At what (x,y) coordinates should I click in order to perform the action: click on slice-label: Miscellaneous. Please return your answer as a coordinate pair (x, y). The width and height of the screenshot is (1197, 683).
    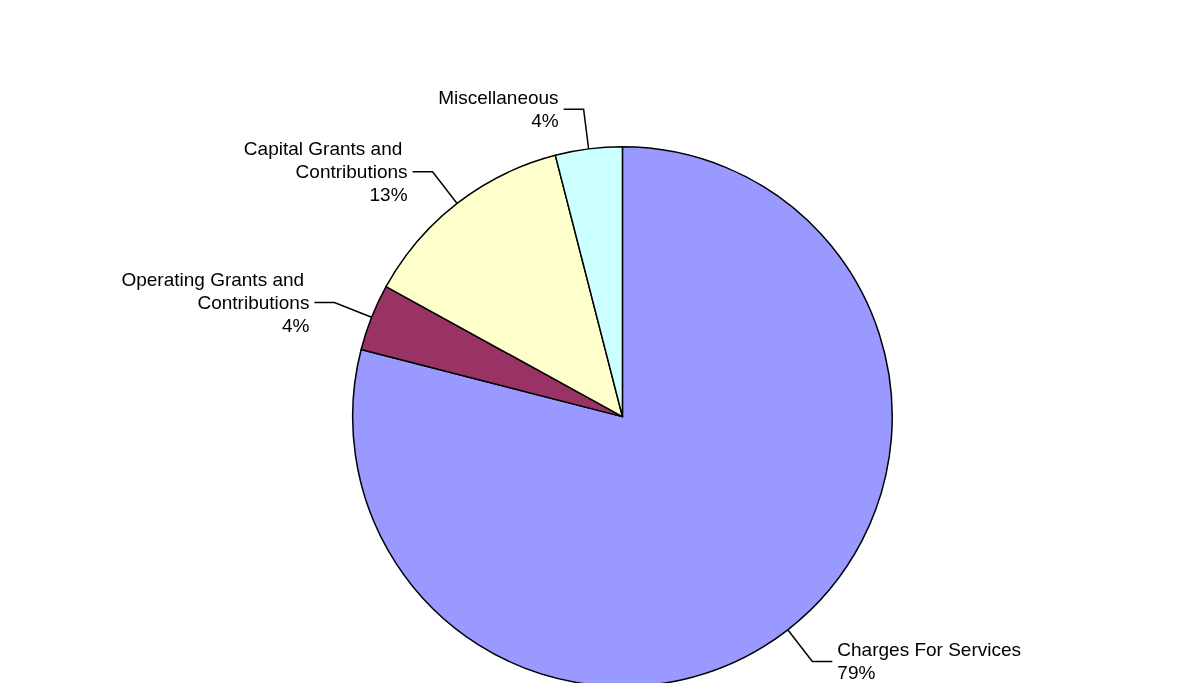
    Looking at the image, I should click on (498, 98).